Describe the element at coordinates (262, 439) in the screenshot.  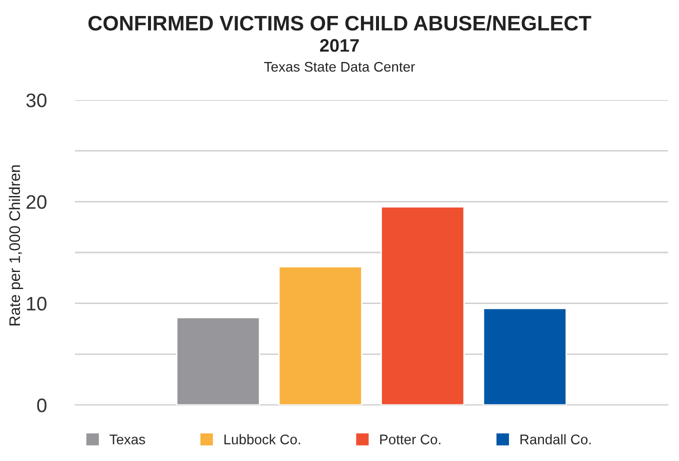
I see `legend-label: Lubbock Co.` at that location.